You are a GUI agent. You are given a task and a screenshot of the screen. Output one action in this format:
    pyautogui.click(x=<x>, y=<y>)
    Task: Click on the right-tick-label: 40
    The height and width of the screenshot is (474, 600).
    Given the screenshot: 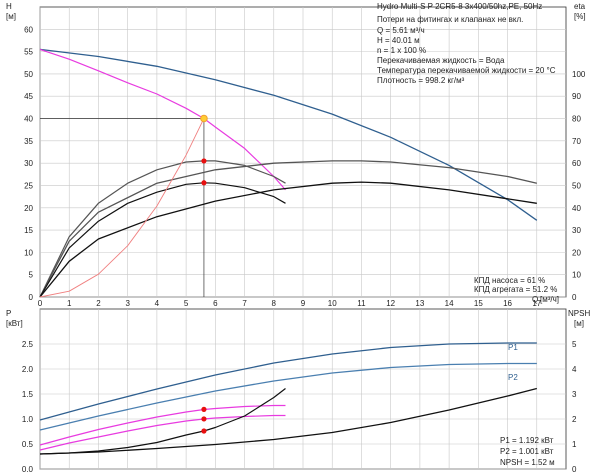 What is the action you would take?
    pyautogui.click(x=576, y=208)
    